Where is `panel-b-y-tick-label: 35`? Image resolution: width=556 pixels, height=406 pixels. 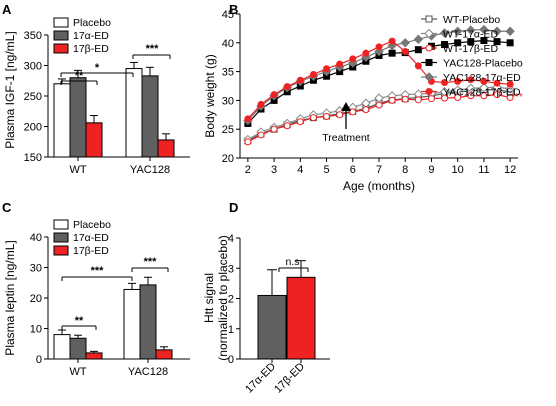
panel-b-y-tick-label: 35 is located at coordinates (228, 73).